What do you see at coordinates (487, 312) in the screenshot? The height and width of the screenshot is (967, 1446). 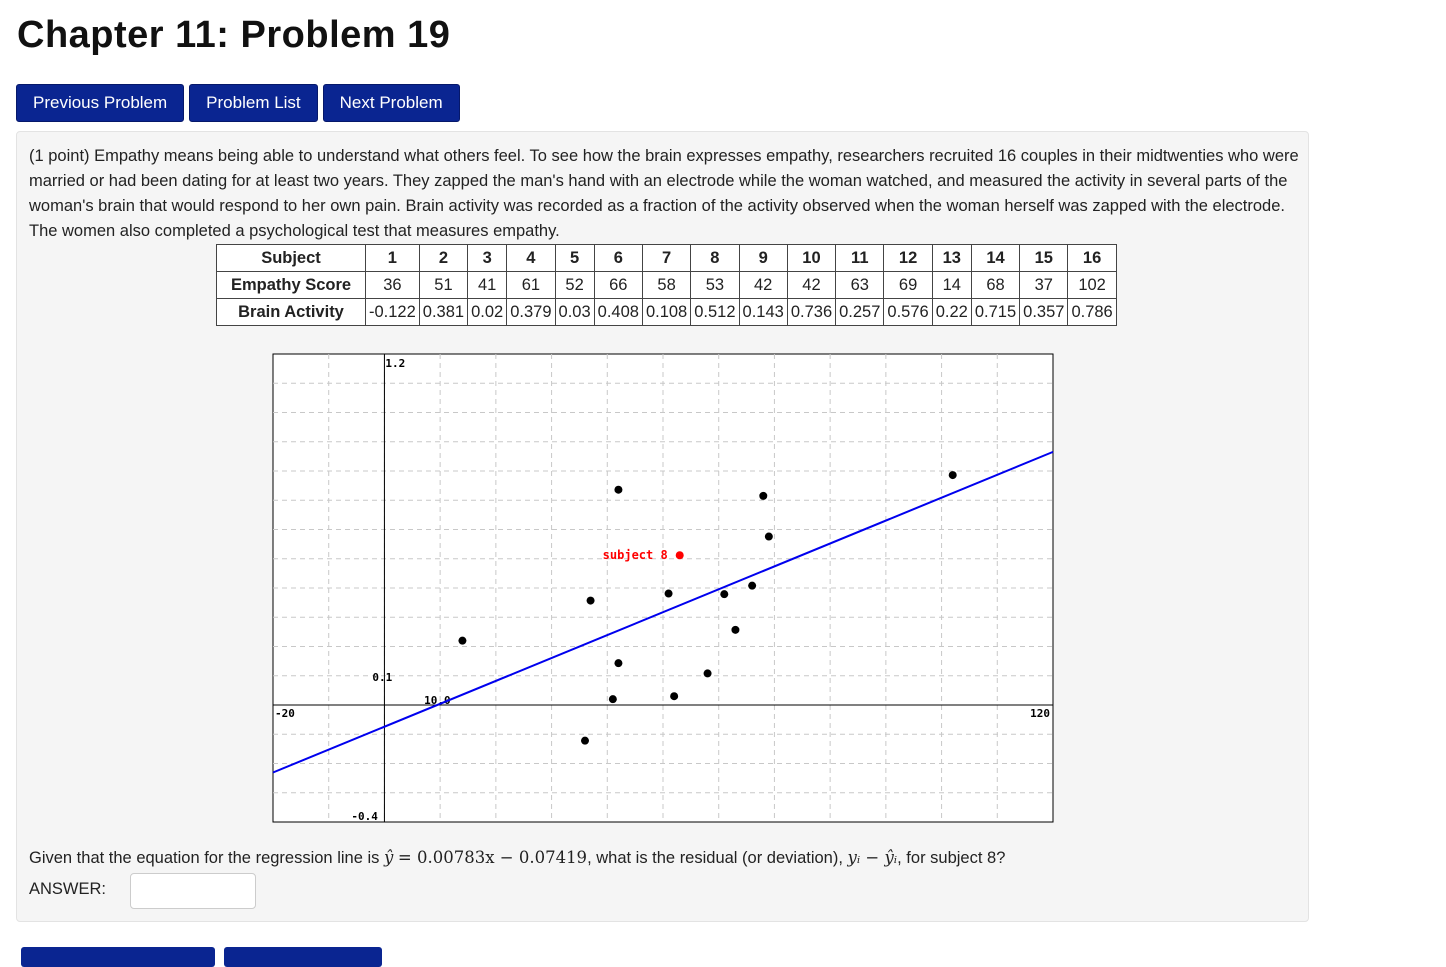 I see `brain-cell: 0.02` at bounding box center [487, 312].